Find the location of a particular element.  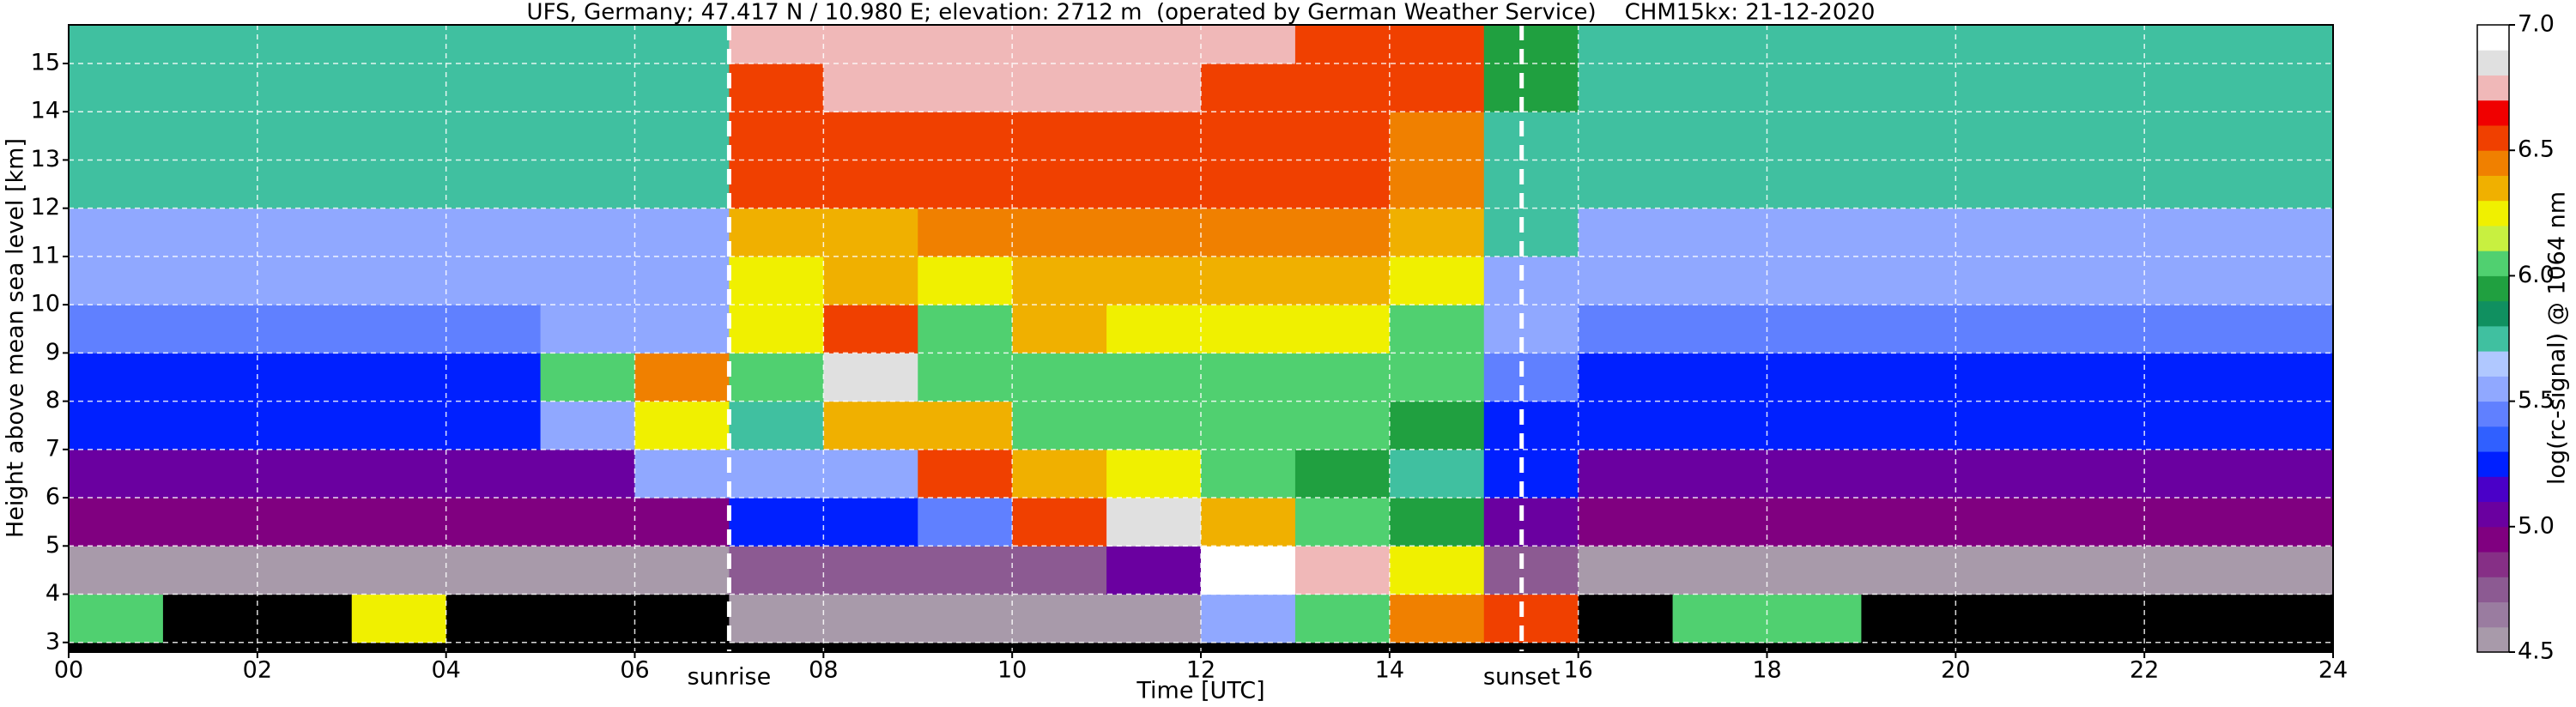

y-tick-label: 9 is located at coordinates (52, 352).